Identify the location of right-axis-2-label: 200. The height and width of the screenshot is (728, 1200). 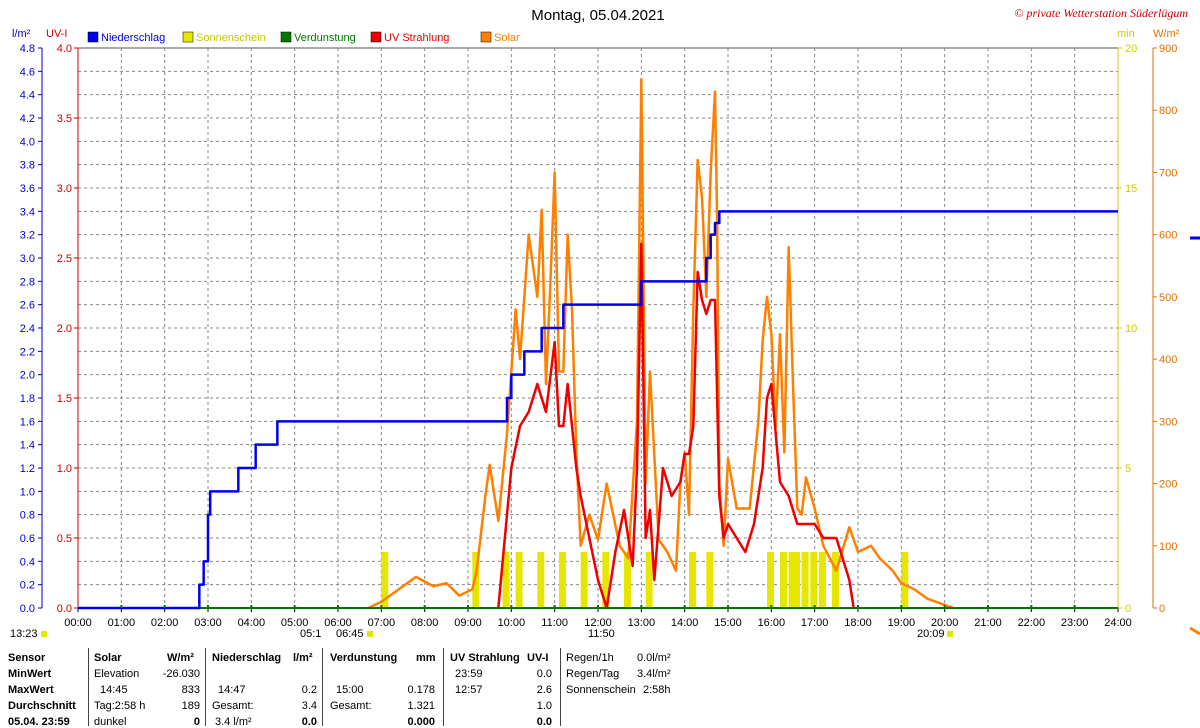
(1168, 485).